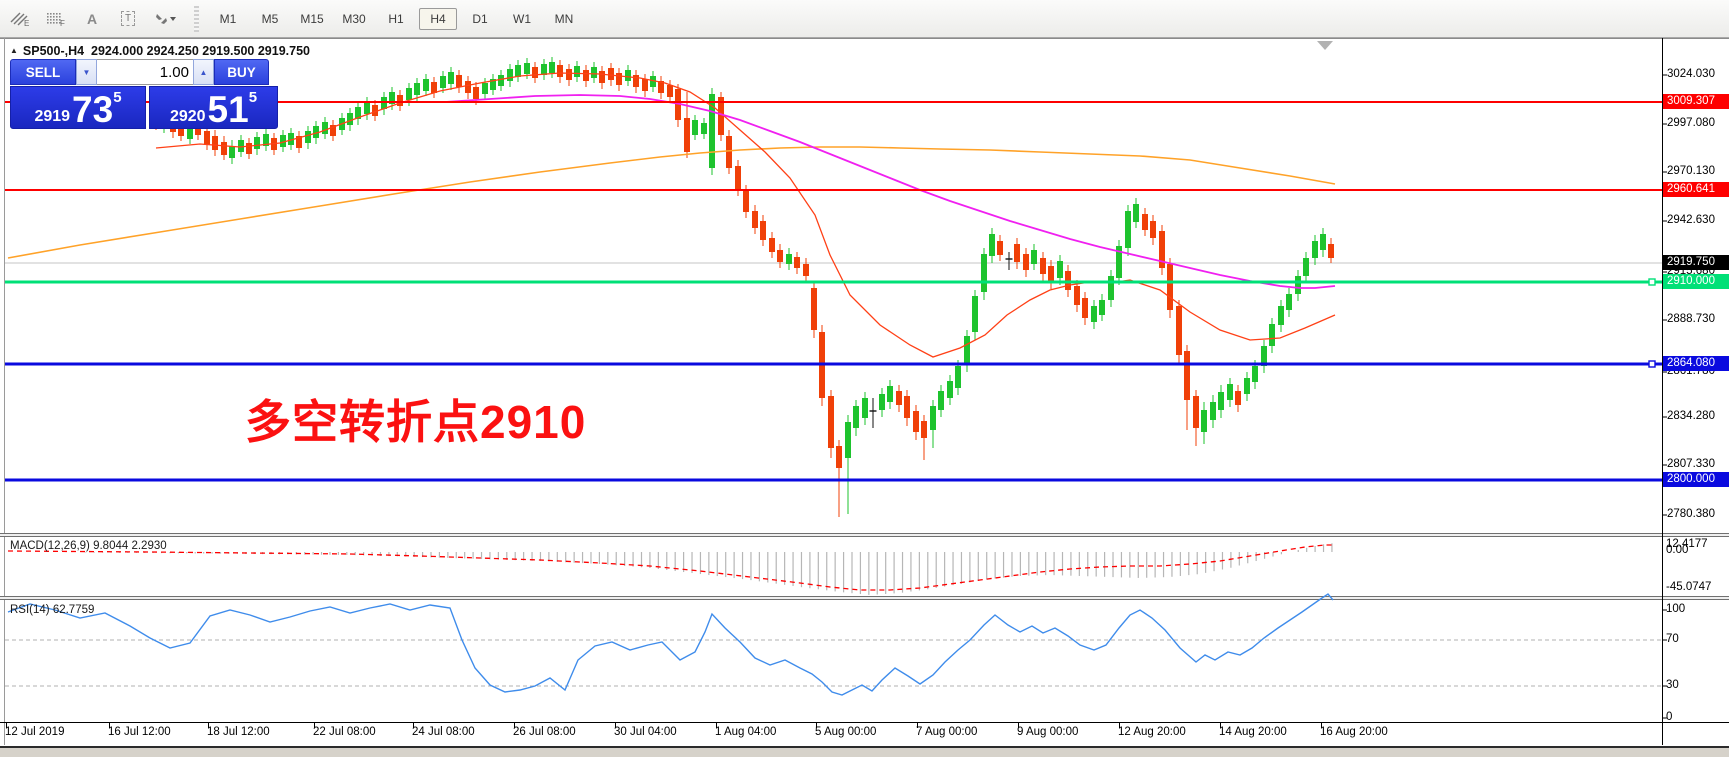  I want to click on window-bottom-edge, so click(864, 751).